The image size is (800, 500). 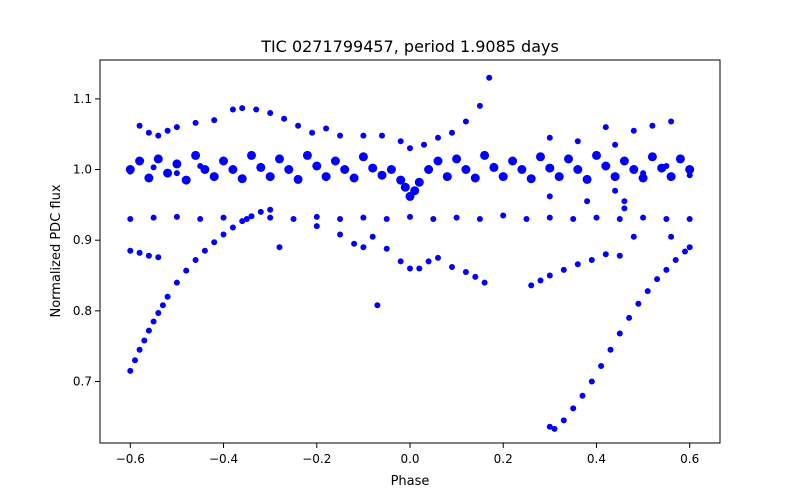 I want to click on y-axis: 0.7 0.8 0.9 1.0 1.1, so click(x=86, y=240).